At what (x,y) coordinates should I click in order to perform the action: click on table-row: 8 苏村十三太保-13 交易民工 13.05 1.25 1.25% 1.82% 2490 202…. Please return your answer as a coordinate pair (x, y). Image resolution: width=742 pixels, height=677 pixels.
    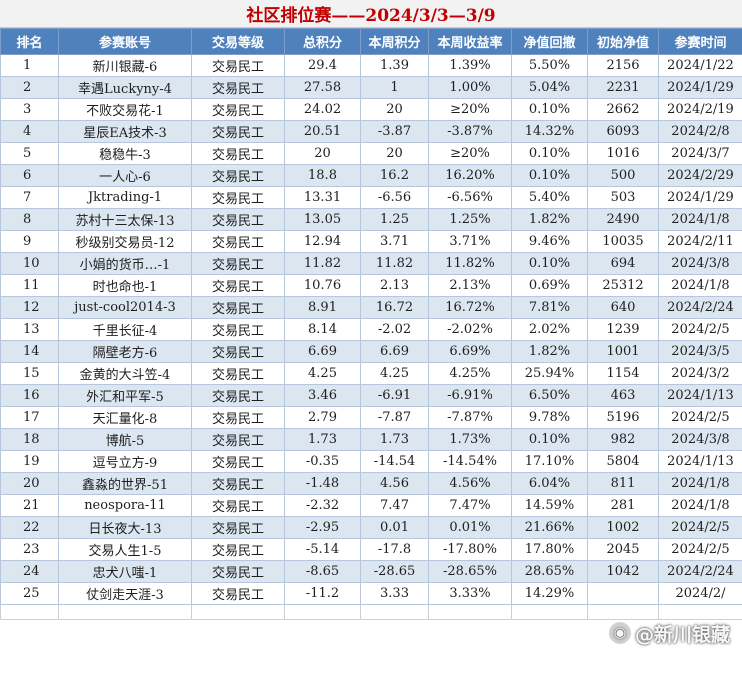
    Looking at the image, I should click on (371, 219).